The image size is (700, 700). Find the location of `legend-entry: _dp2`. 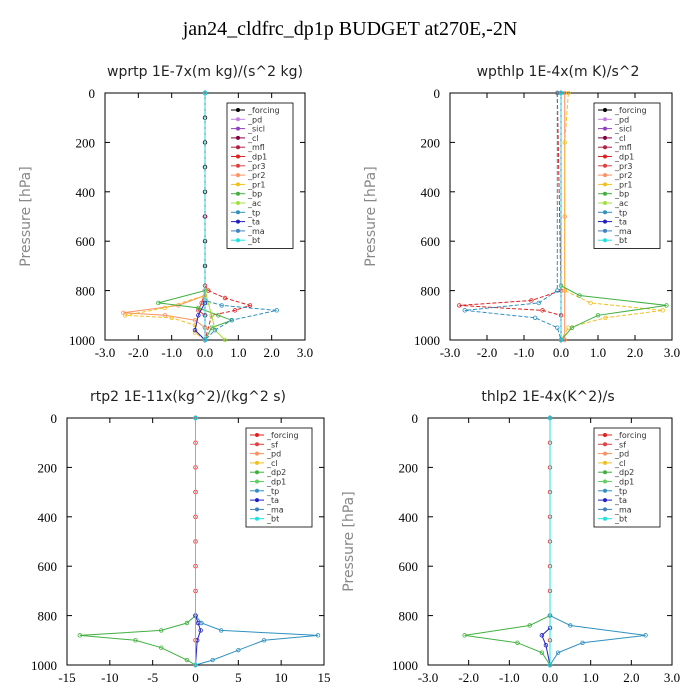

legend-entry: _dp2 is located at coordinates (624, 472).